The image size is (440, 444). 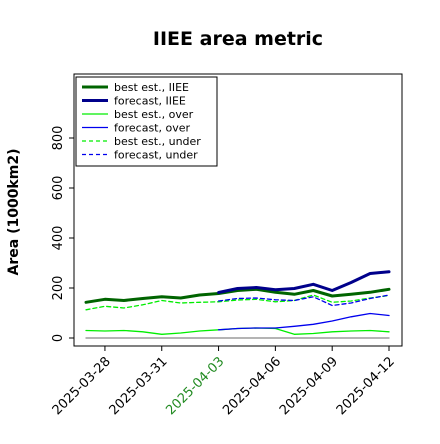 I want to click on x-tick-label: 2025-03-28, so click(x=82, y=386).